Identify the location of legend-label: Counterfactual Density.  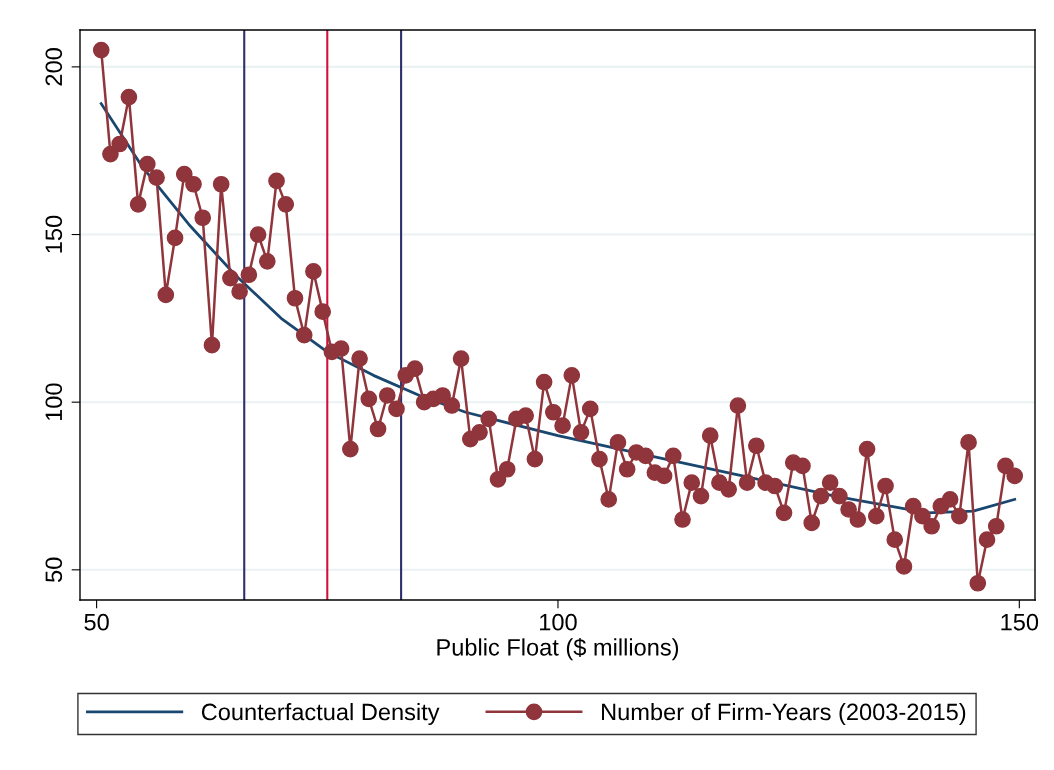
(320, 713).